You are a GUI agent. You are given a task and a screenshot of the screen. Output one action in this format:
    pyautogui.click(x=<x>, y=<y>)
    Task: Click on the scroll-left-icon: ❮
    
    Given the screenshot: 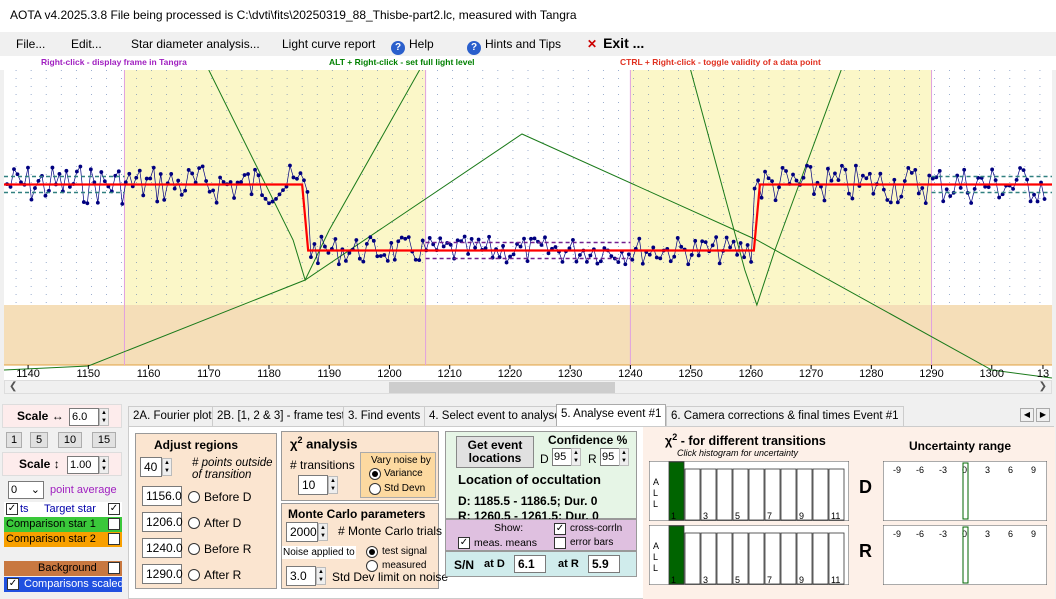 What is the action you would take?
    pyautogui.click(x=13, y=386)
    